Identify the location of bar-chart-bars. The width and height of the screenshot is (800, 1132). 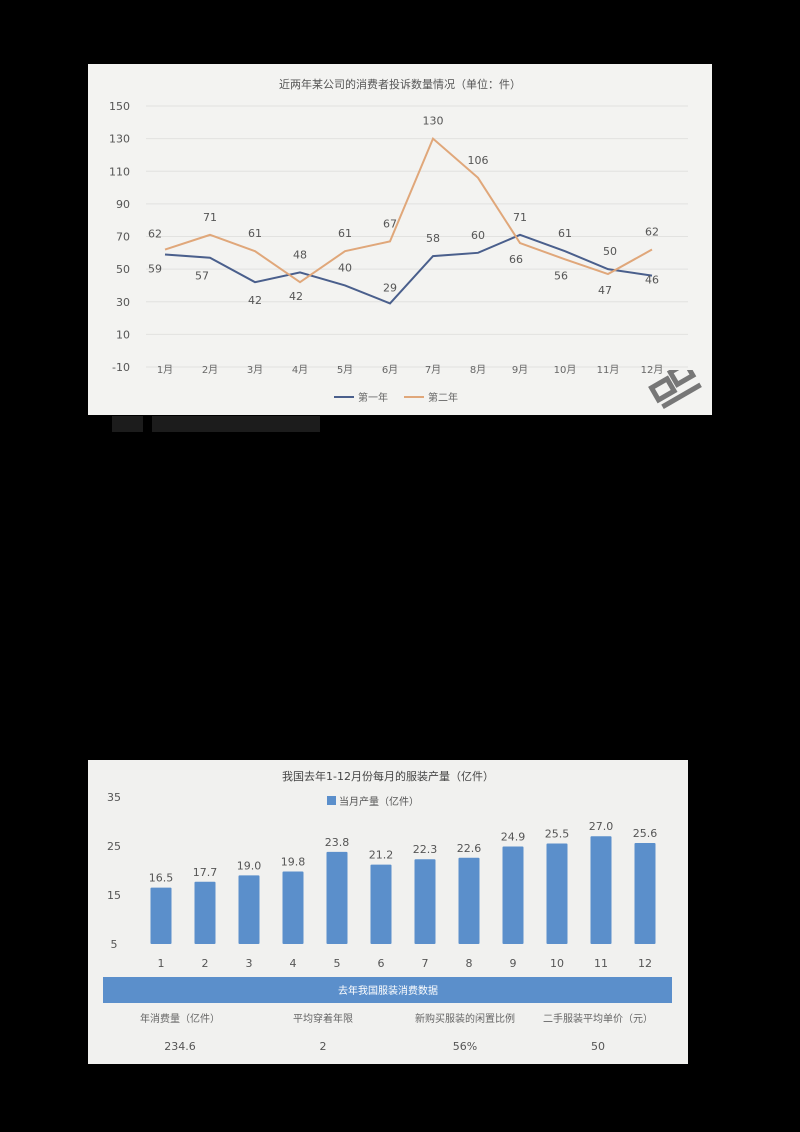
(403, 890).